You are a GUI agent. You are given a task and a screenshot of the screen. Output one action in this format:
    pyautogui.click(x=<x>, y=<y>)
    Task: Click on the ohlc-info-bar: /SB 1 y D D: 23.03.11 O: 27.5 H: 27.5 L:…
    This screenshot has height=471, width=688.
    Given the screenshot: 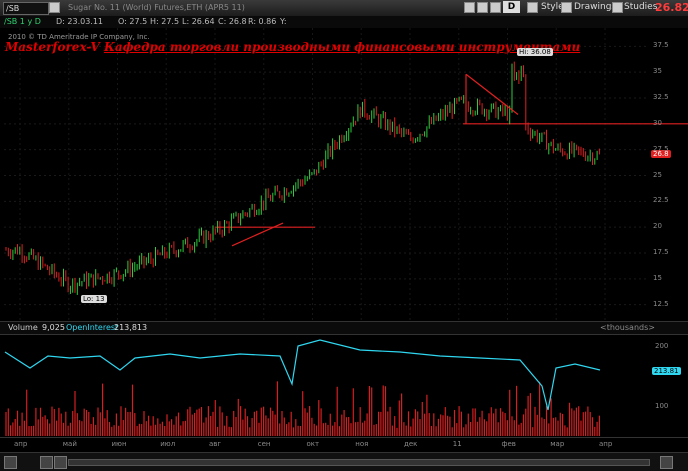 What is the action you would take?
    pyautogui.click(x=344, y=22)
    